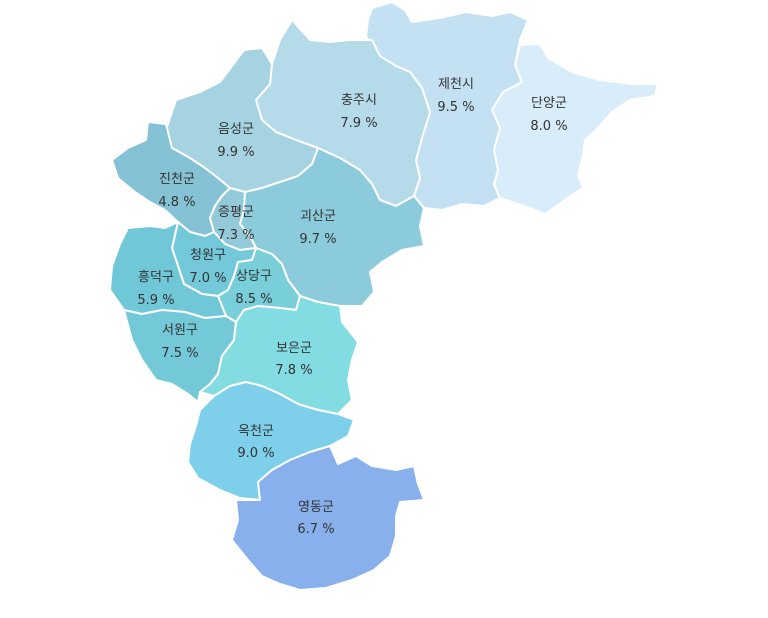 The image size is (768, 618). What do you see at coordinates (236, 129) in the screenshot?
I see `label-eumseong-name: 음성군` at bounding box center [236, 129].